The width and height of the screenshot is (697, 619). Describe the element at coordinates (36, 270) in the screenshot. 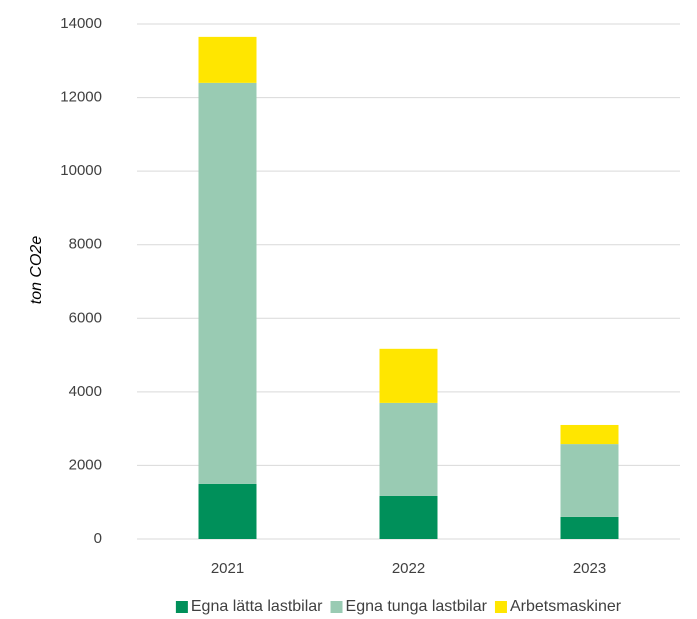

I see `y-axis-label: ton CO2e` at that location.